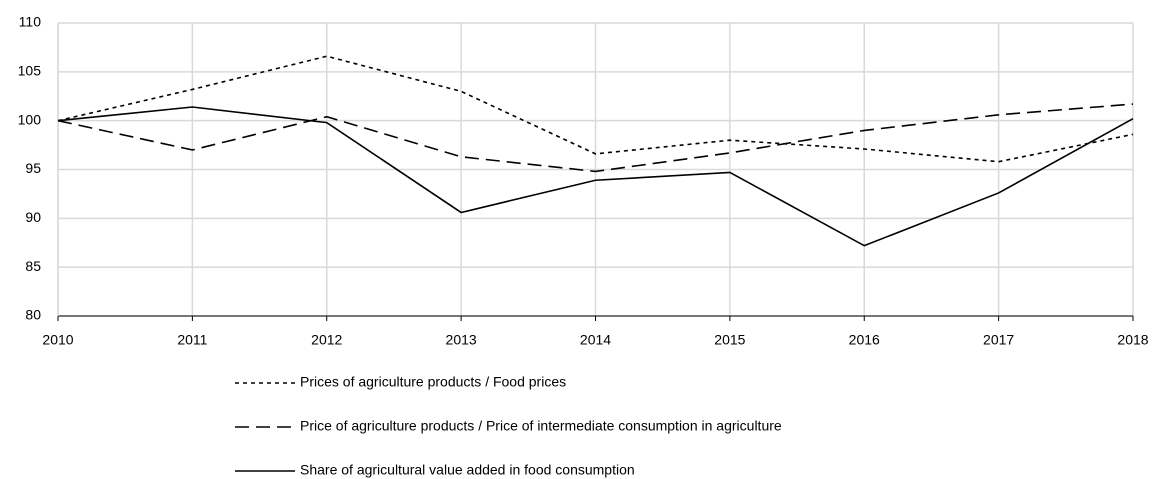 The height and width of the screenshot is (479, 1154). What do you see at coordinates (1132, 340) in the screenshot?
I see `x-tick-label: 2018` at bounding box center [1132, 340].